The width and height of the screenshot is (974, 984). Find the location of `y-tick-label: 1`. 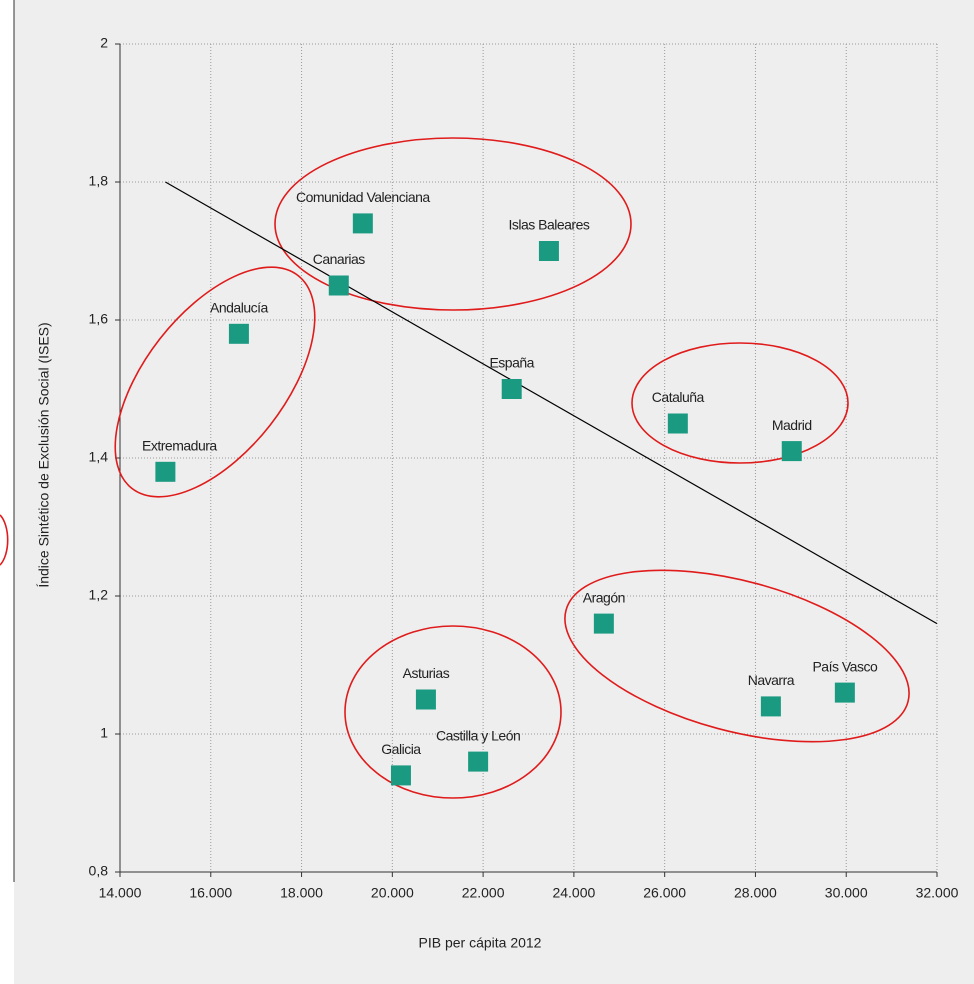

y-tick-label: 1 is located at coordinates (104, 733).